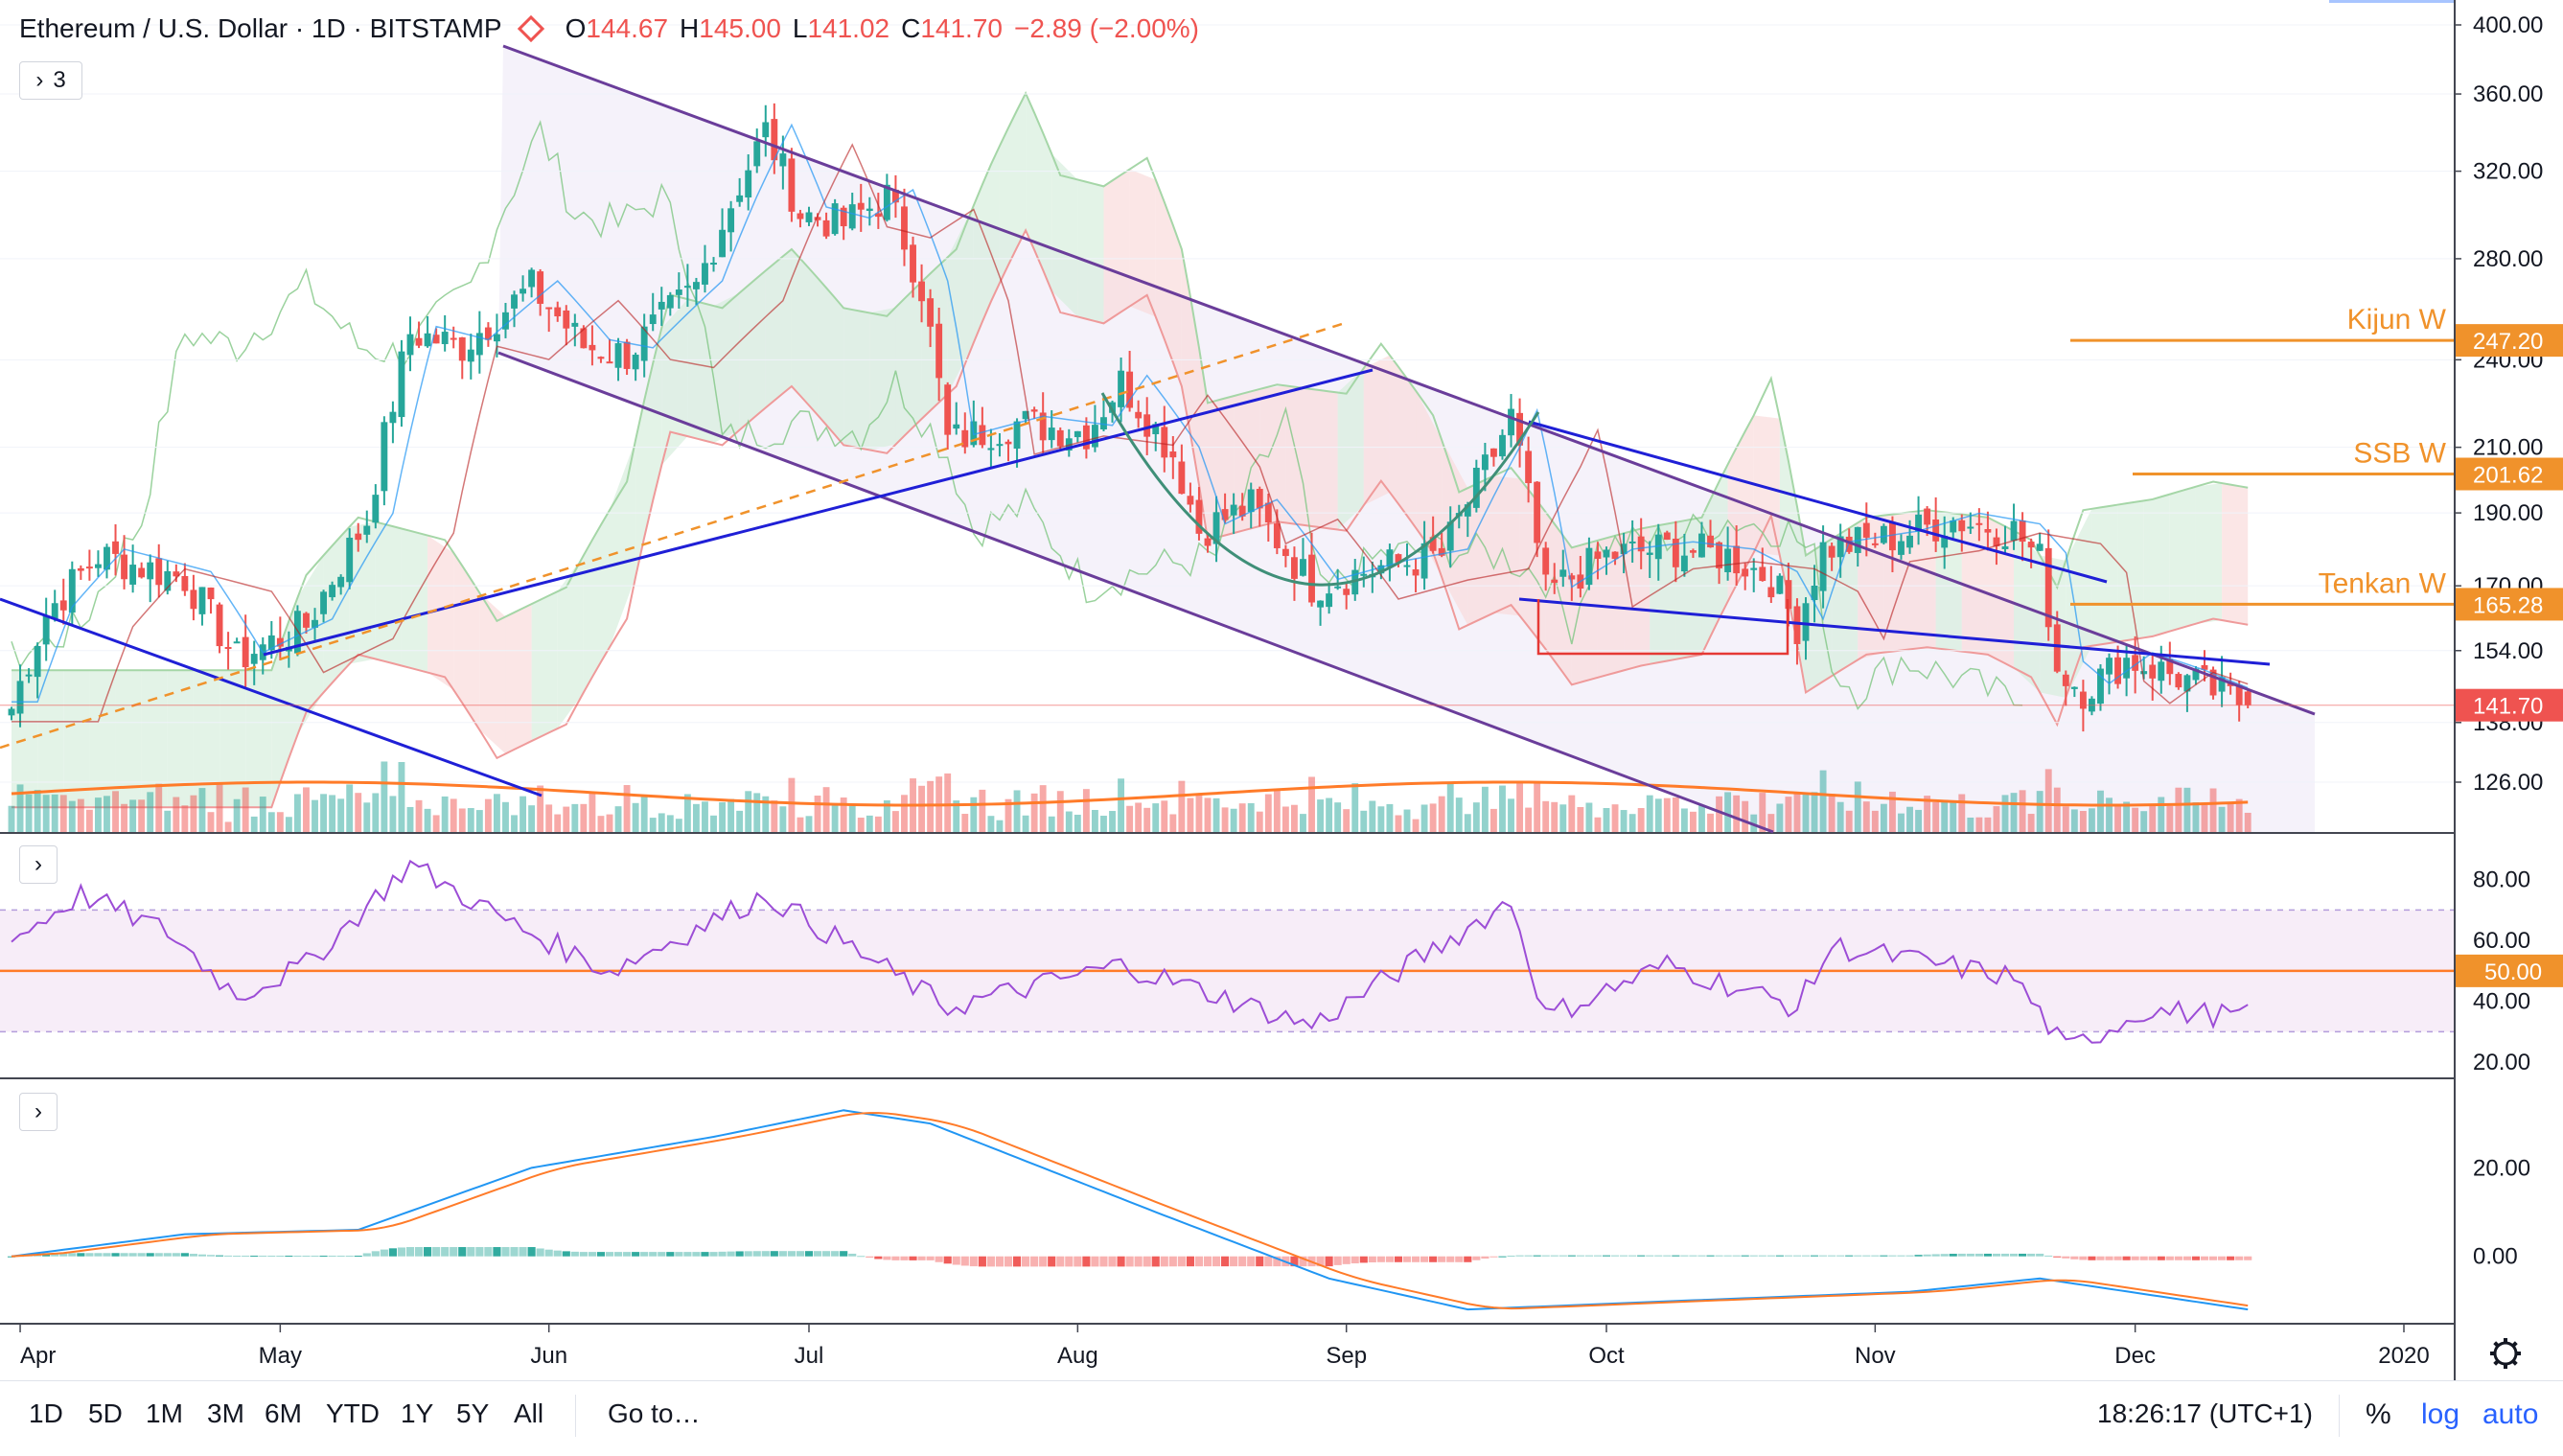  I want to click on price-label-text: 141.70, so click(2508, 707).